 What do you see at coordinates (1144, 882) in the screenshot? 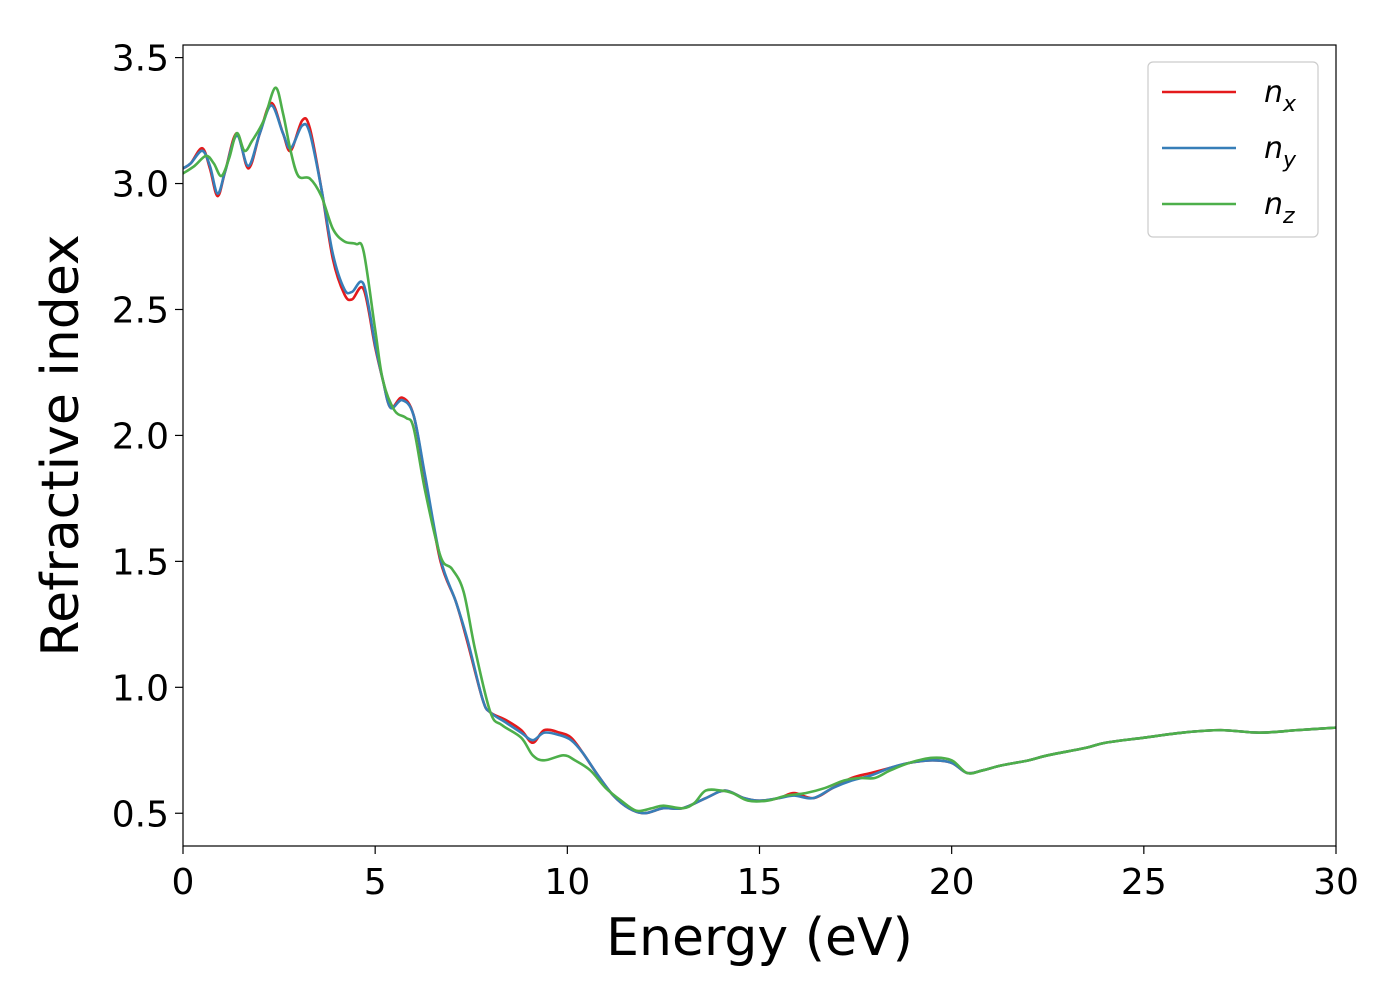
I see `x-tick-label: 25` at bounding box center [1144, 882].